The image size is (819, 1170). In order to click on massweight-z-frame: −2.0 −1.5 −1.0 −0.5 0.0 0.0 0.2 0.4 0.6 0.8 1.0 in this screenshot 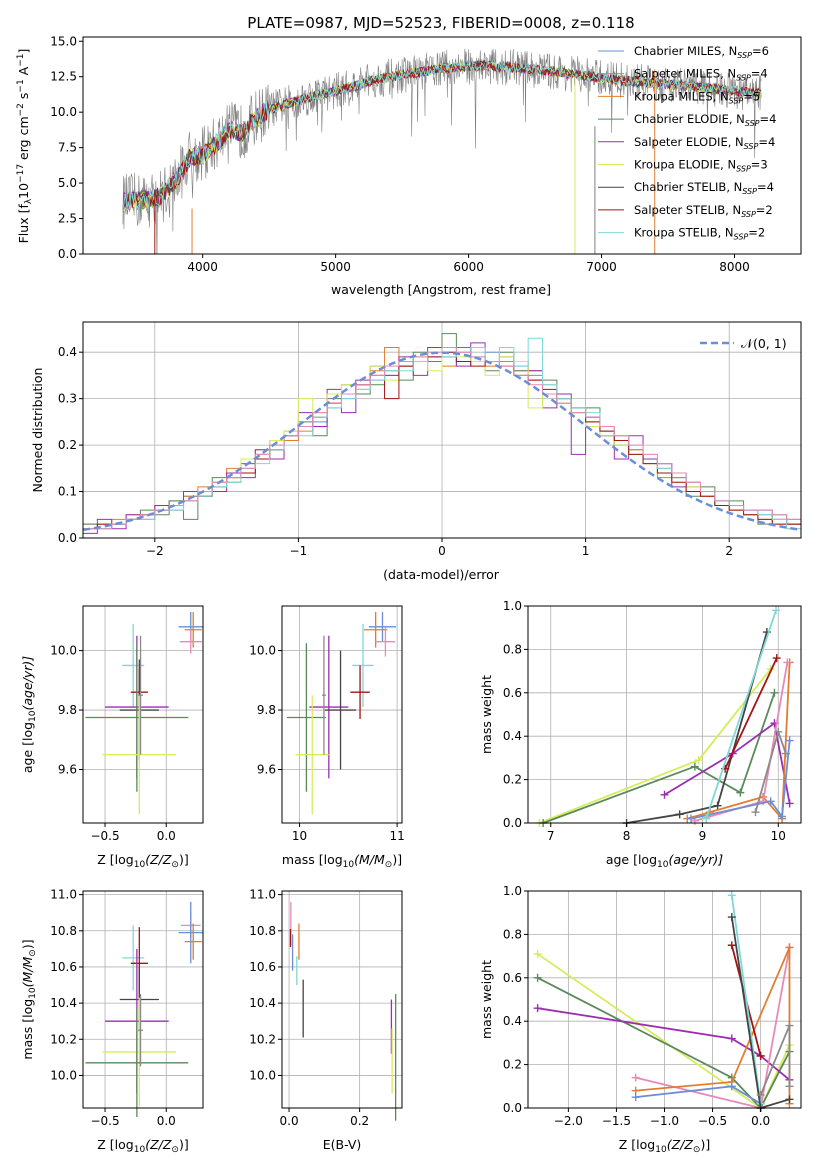, I will do `click(652, 1006)`.